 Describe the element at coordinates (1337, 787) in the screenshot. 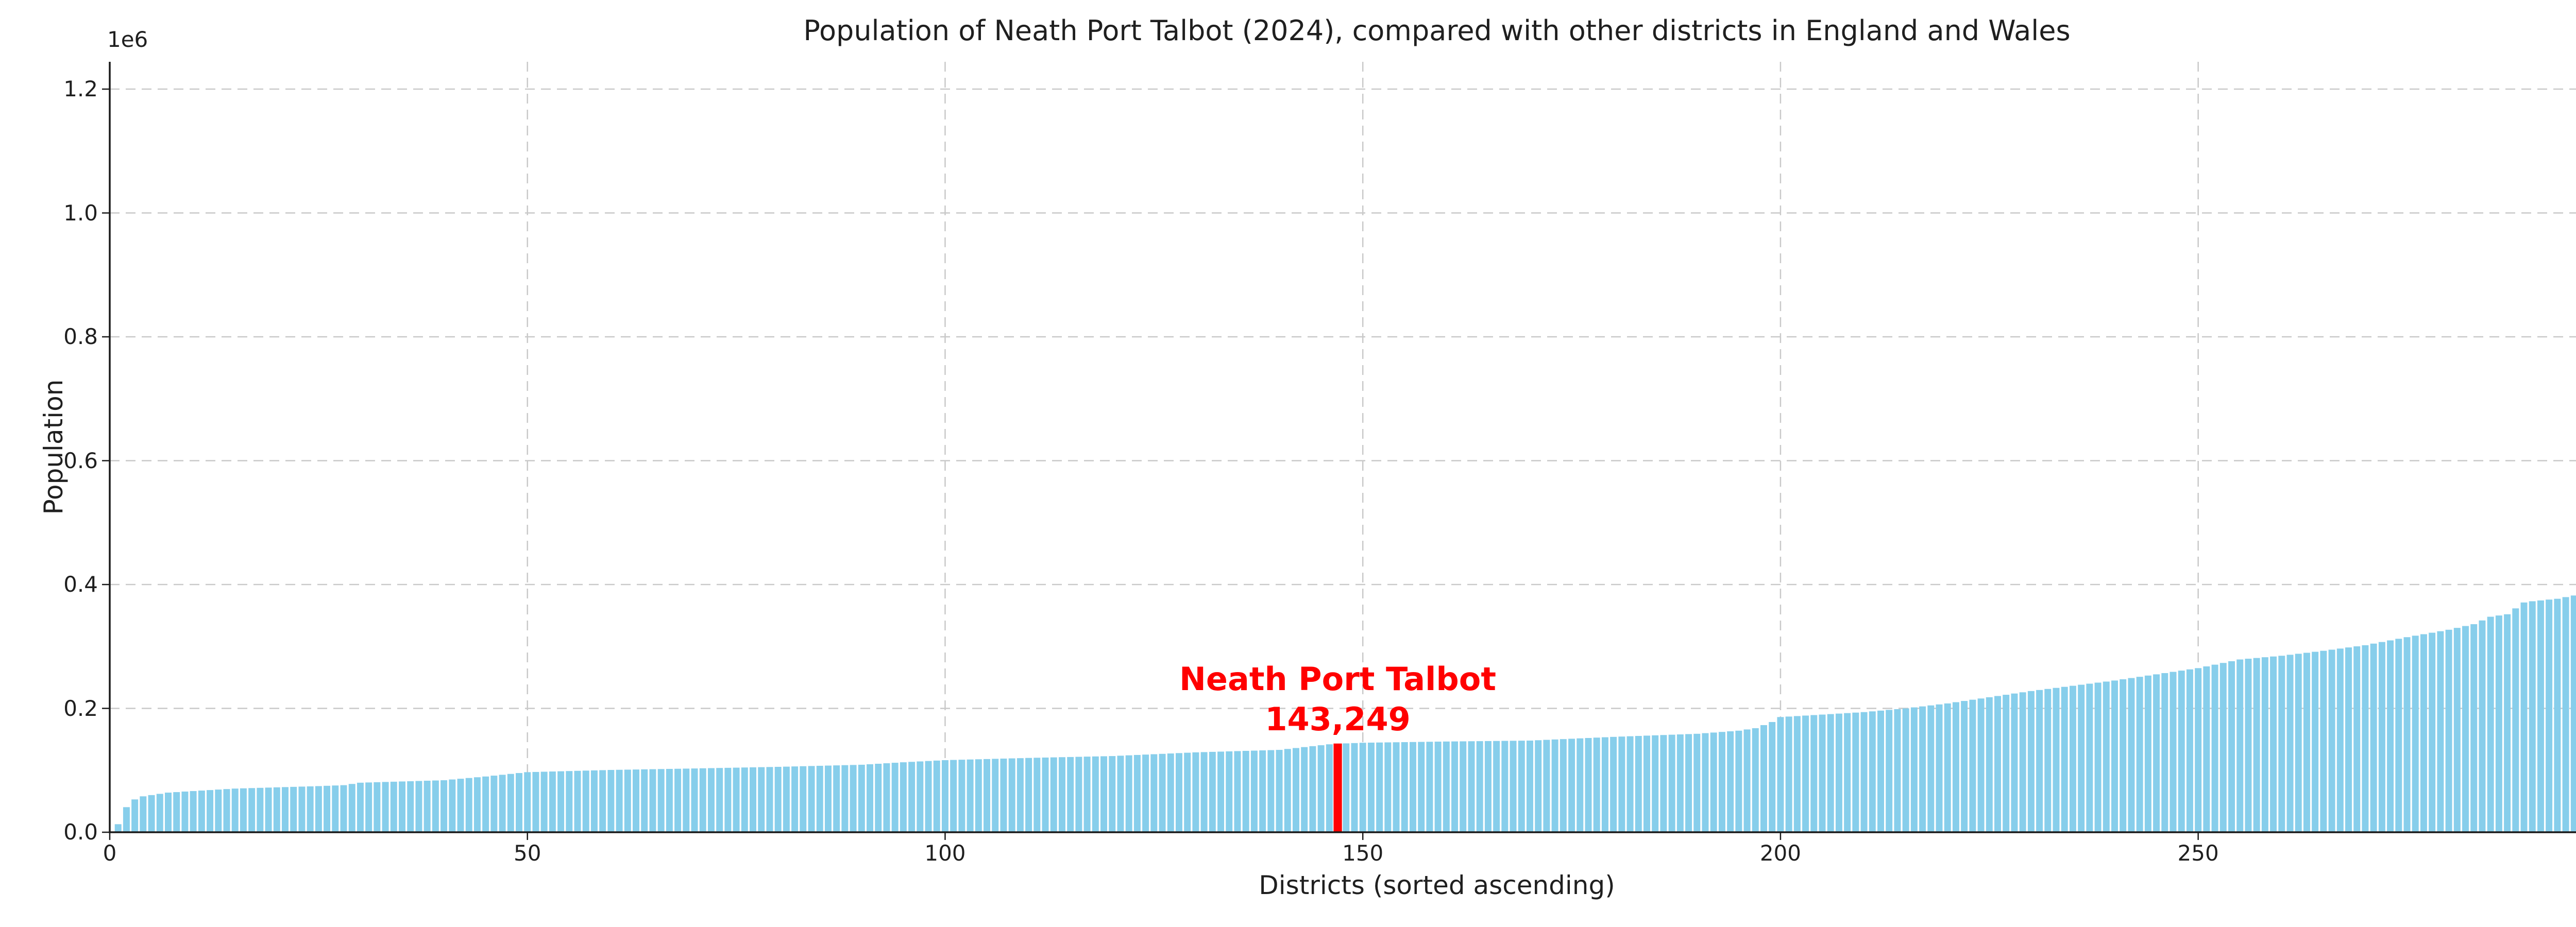

I see `highlight-bar` at that location.